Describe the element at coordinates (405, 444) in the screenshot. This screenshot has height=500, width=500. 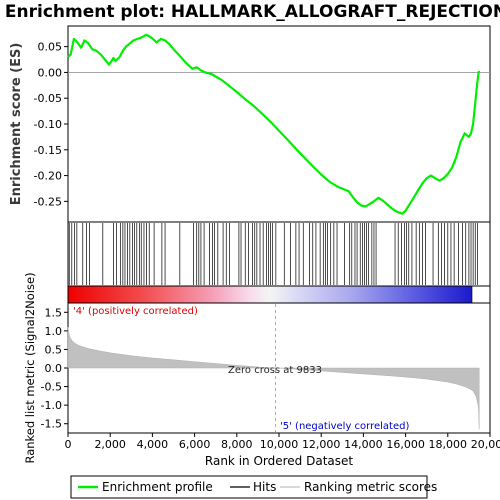
I see `x-tick-label: 16,000` at that location.